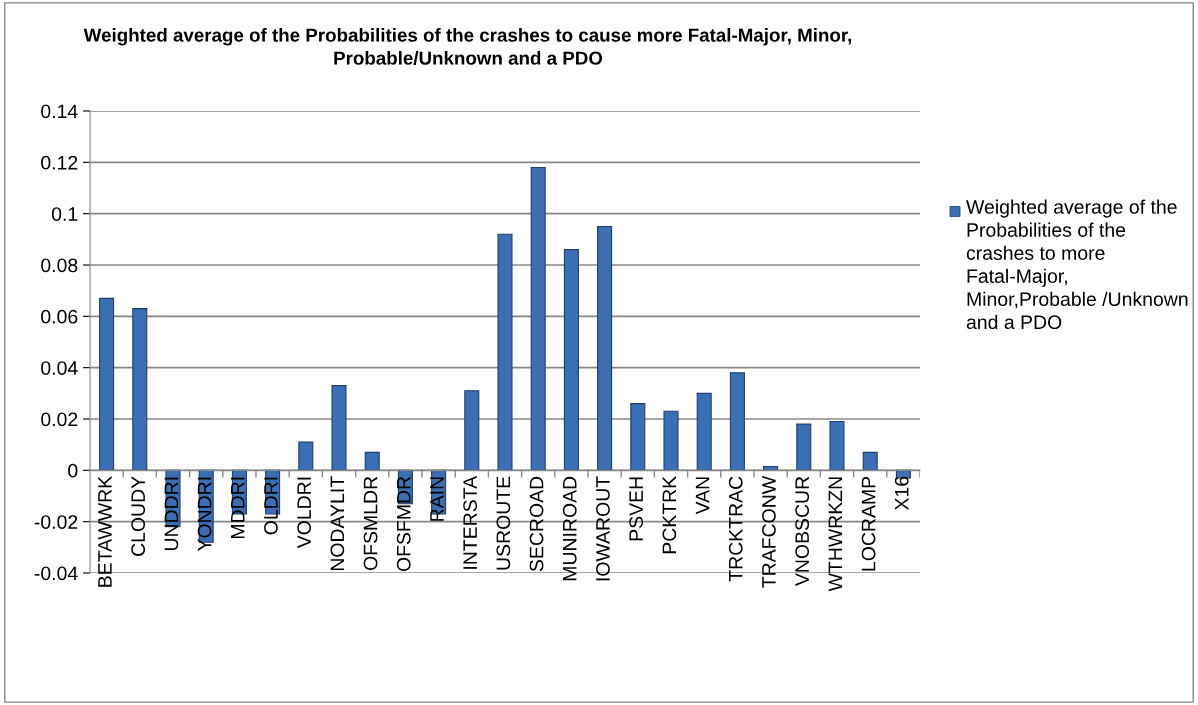 This screenshot has height=705, width=1198. What do you see at coordinates (337, 523) in the screenshot?
I see `x-tick-label: NODAYLIT` at bounding box center [337, 523].